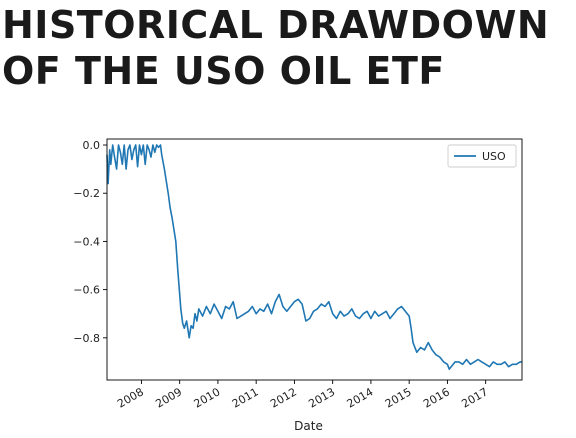 The image size is (576, 438). What do you see at coordinates (168, 397) in the screenshot?
I see `x-tick-label: 2009` at bounding box center [168, 397].